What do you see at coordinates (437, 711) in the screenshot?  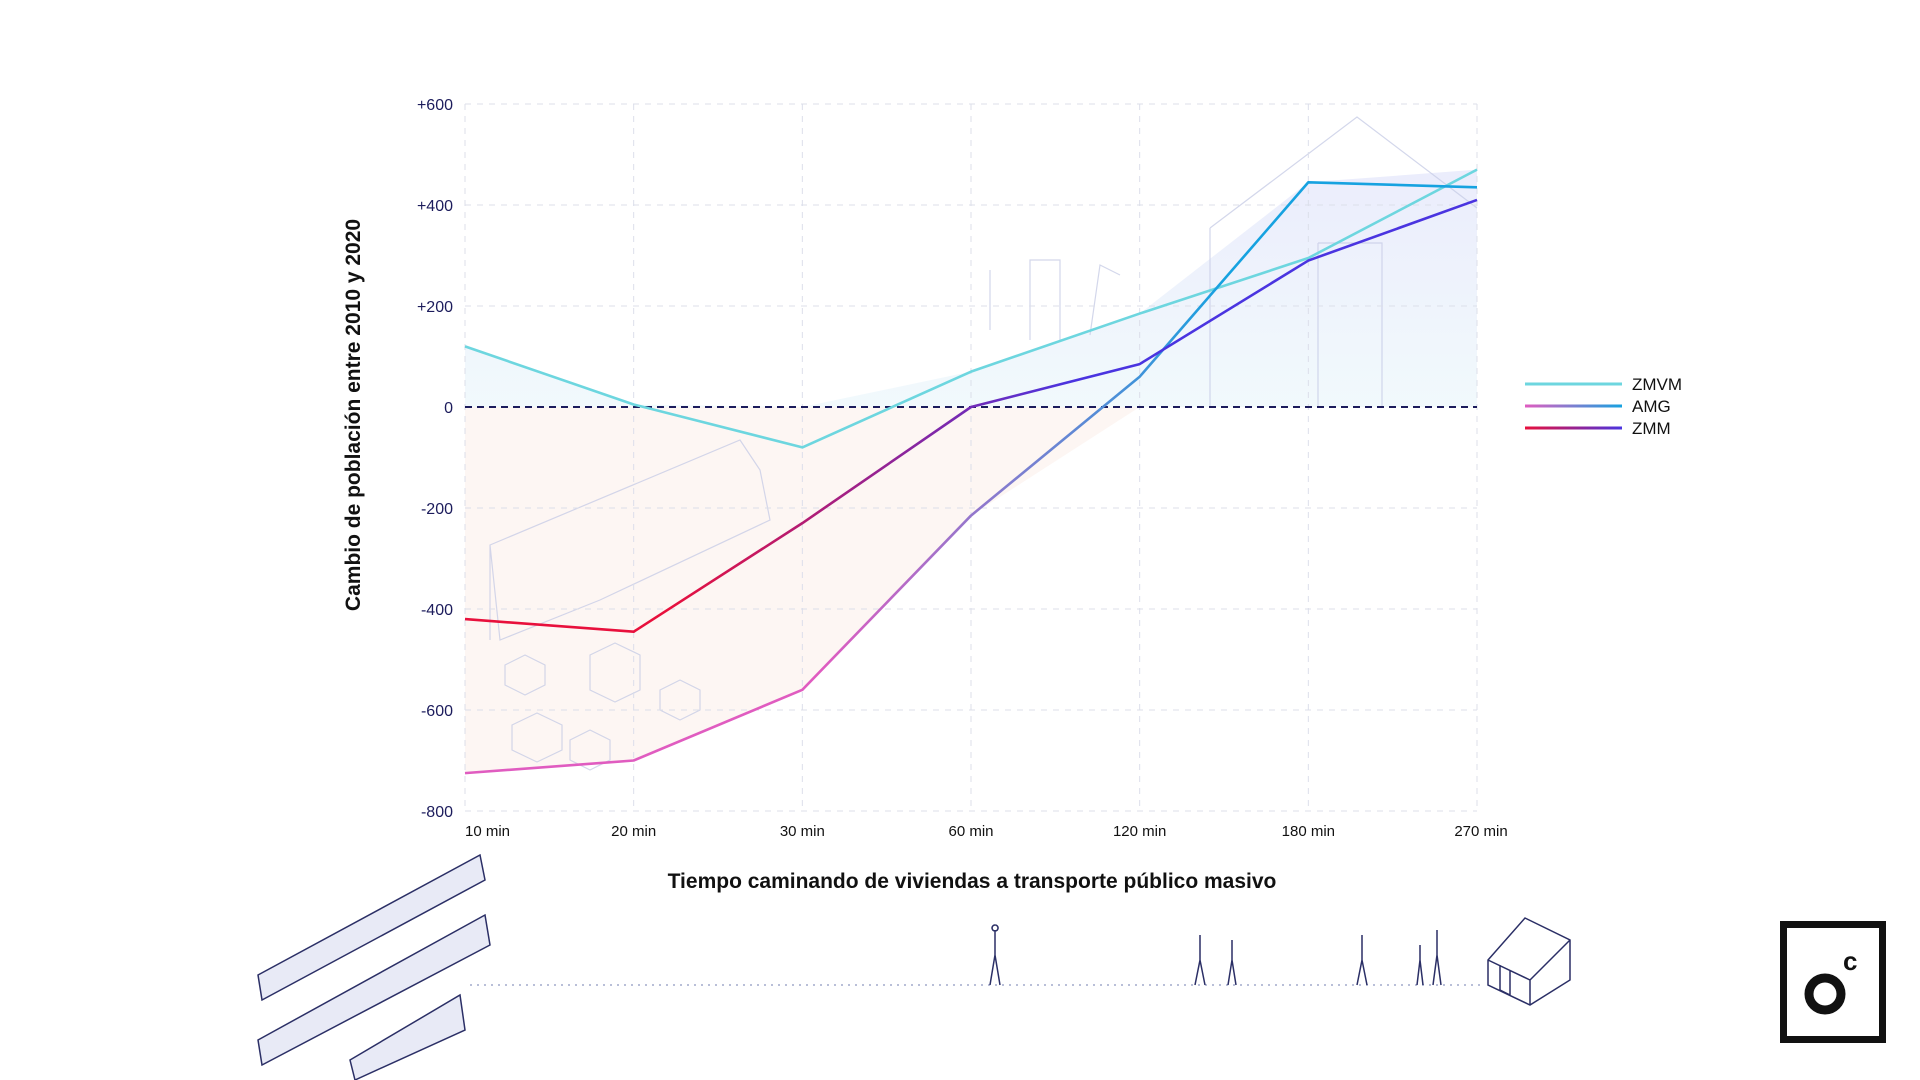 I see `y-tick-label: -600` at bounding box center [437, 711].